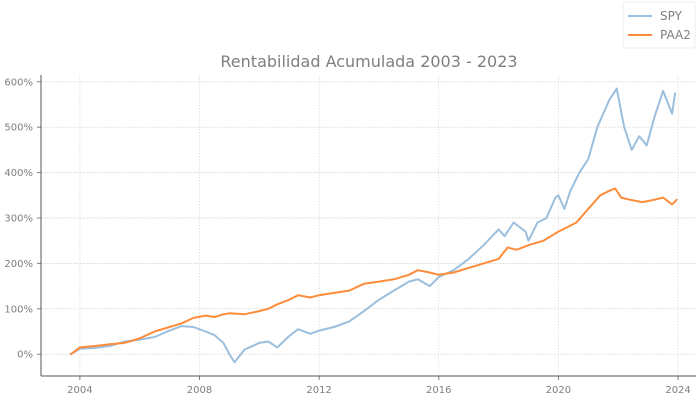  What do you see at coordinates (79, 390) in the screenshot?
I see `x-tick-label: 2004` at bounding box center [79, 390].